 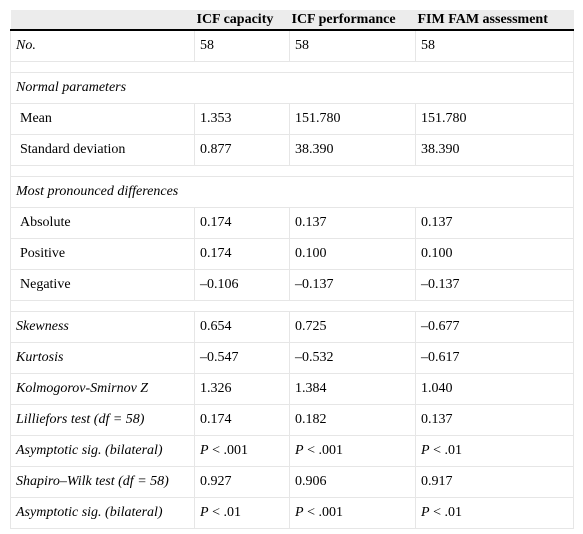 I want to click on cell-value: –0.677, so click(x=494, y=327).